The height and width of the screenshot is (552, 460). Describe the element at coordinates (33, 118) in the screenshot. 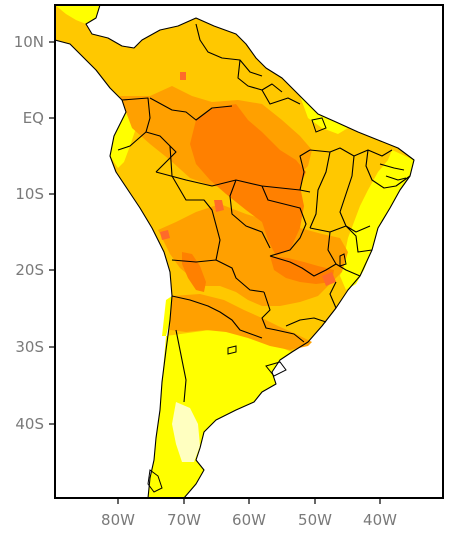

I see `lat-label-eq: EQ` at that location.